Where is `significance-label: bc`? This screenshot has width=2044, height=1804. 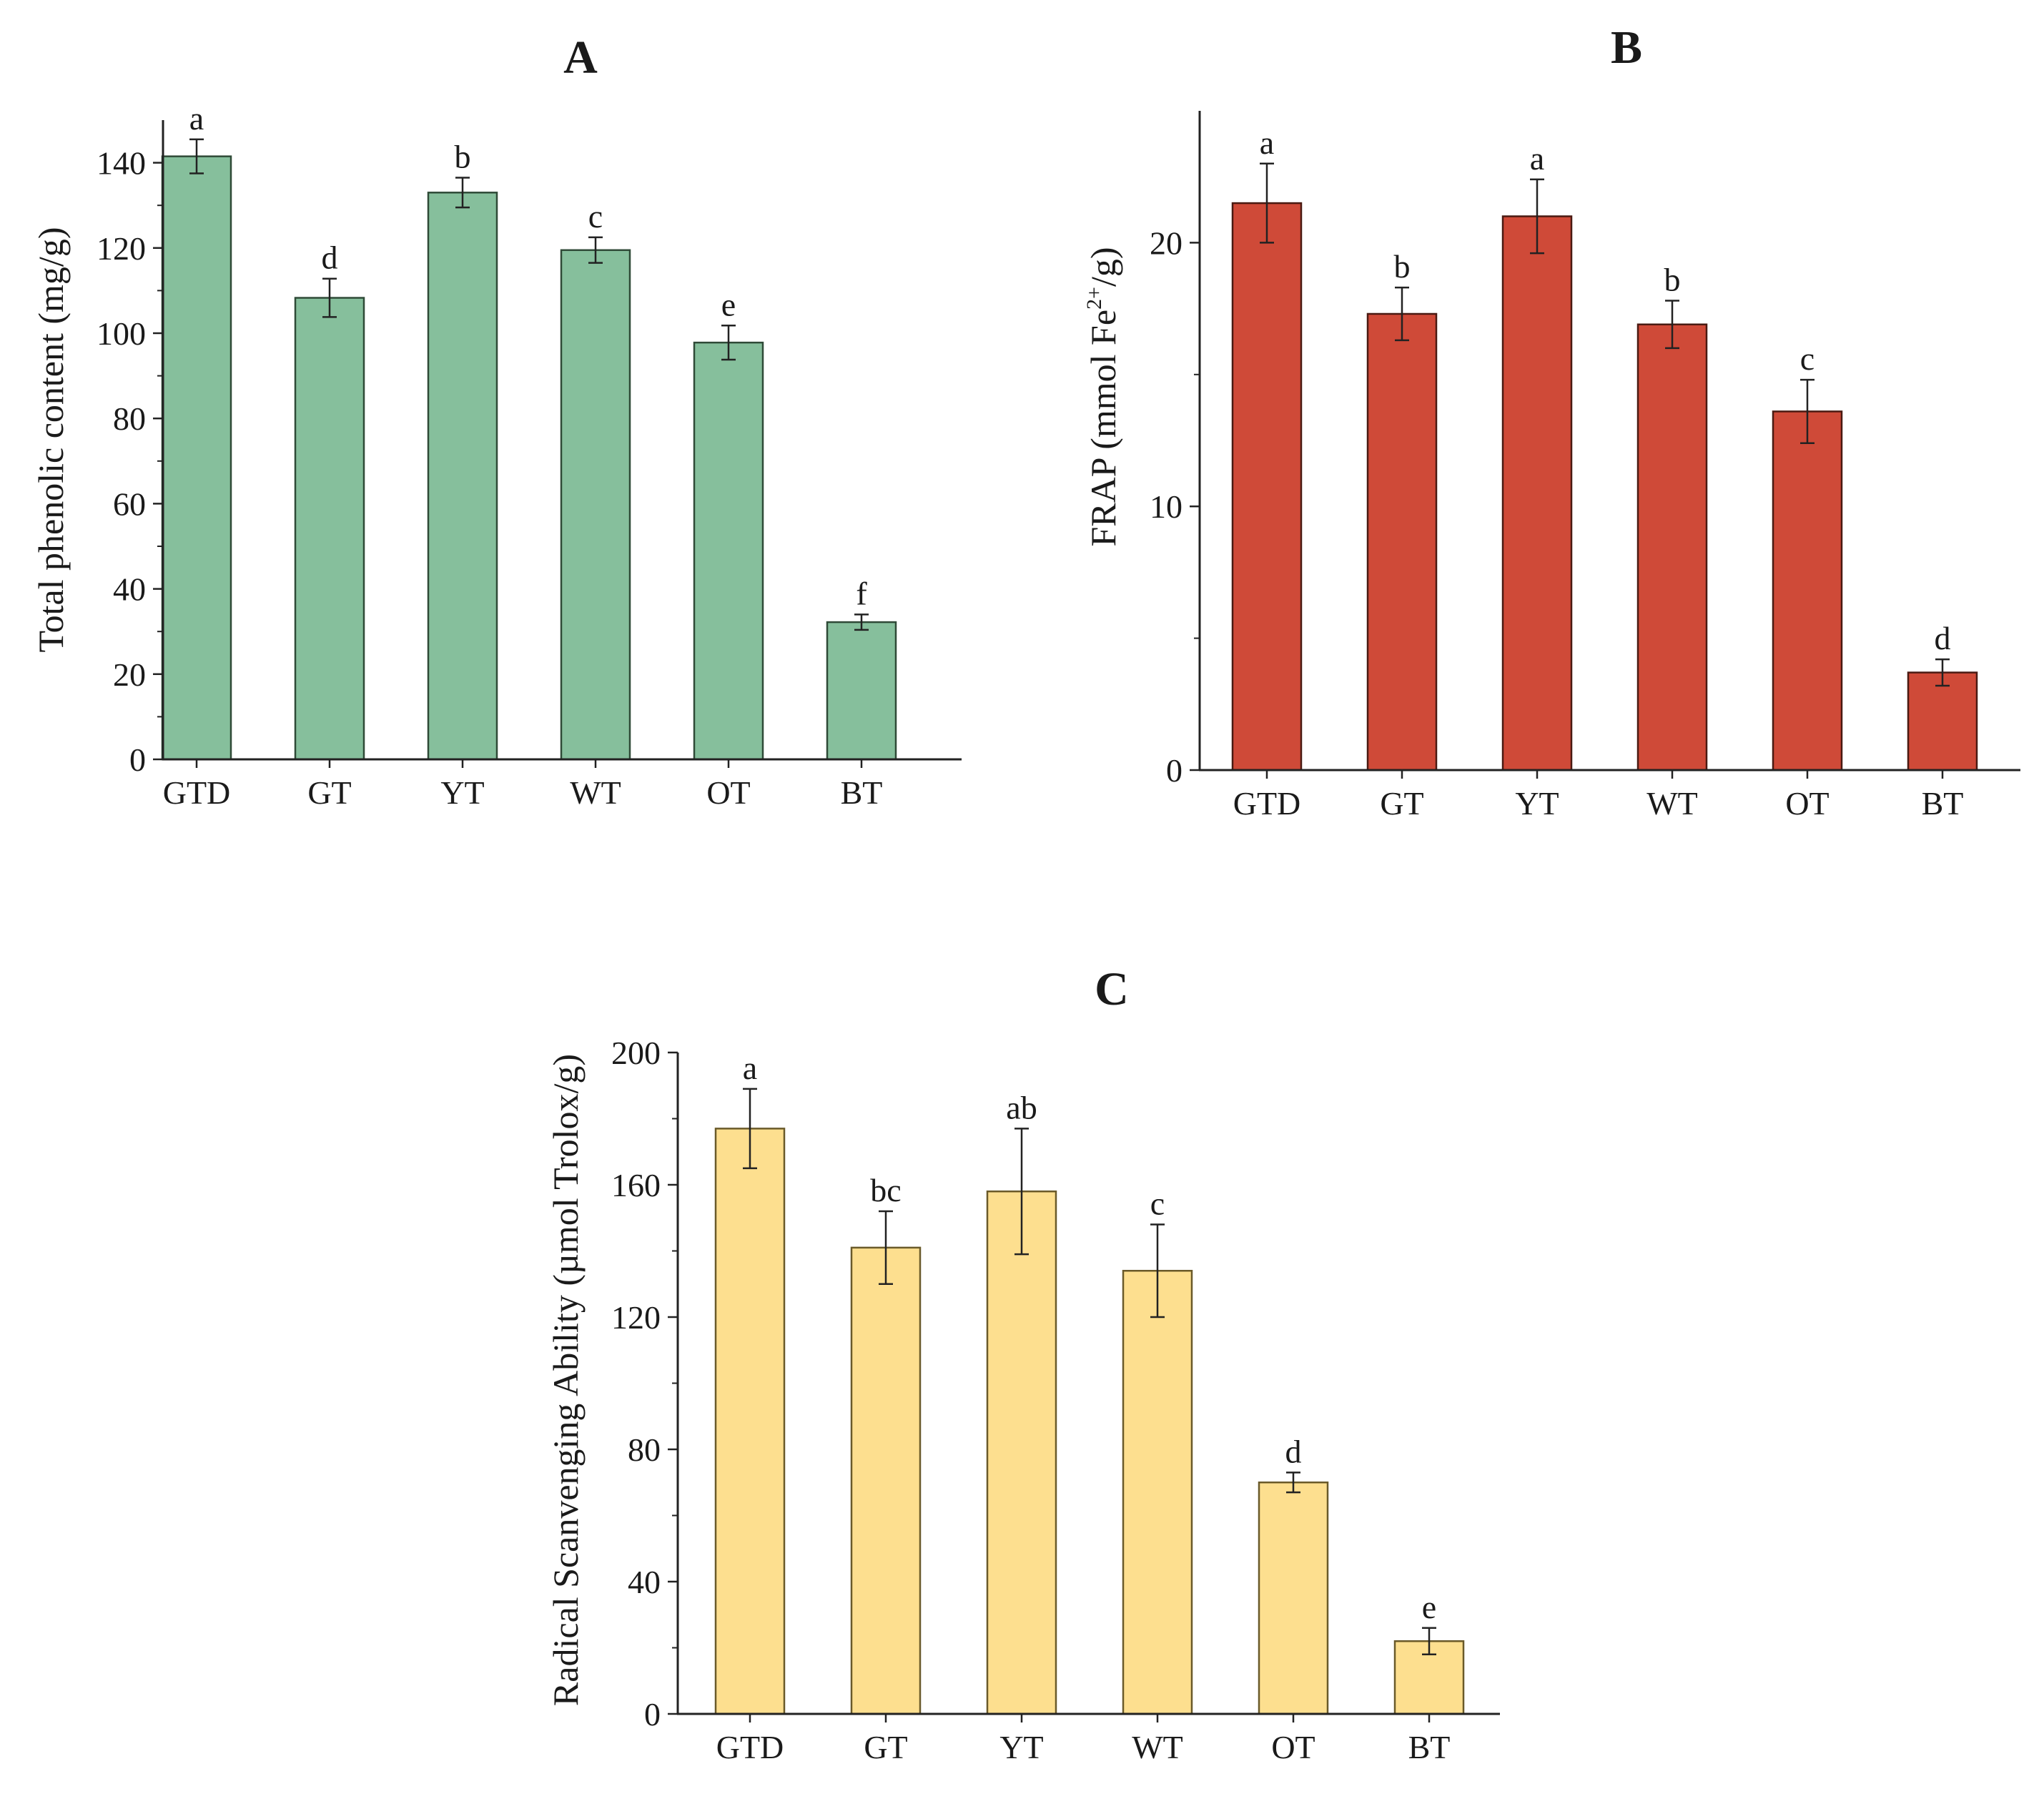
significance-label: bc is located at coordinates (886, 1190).